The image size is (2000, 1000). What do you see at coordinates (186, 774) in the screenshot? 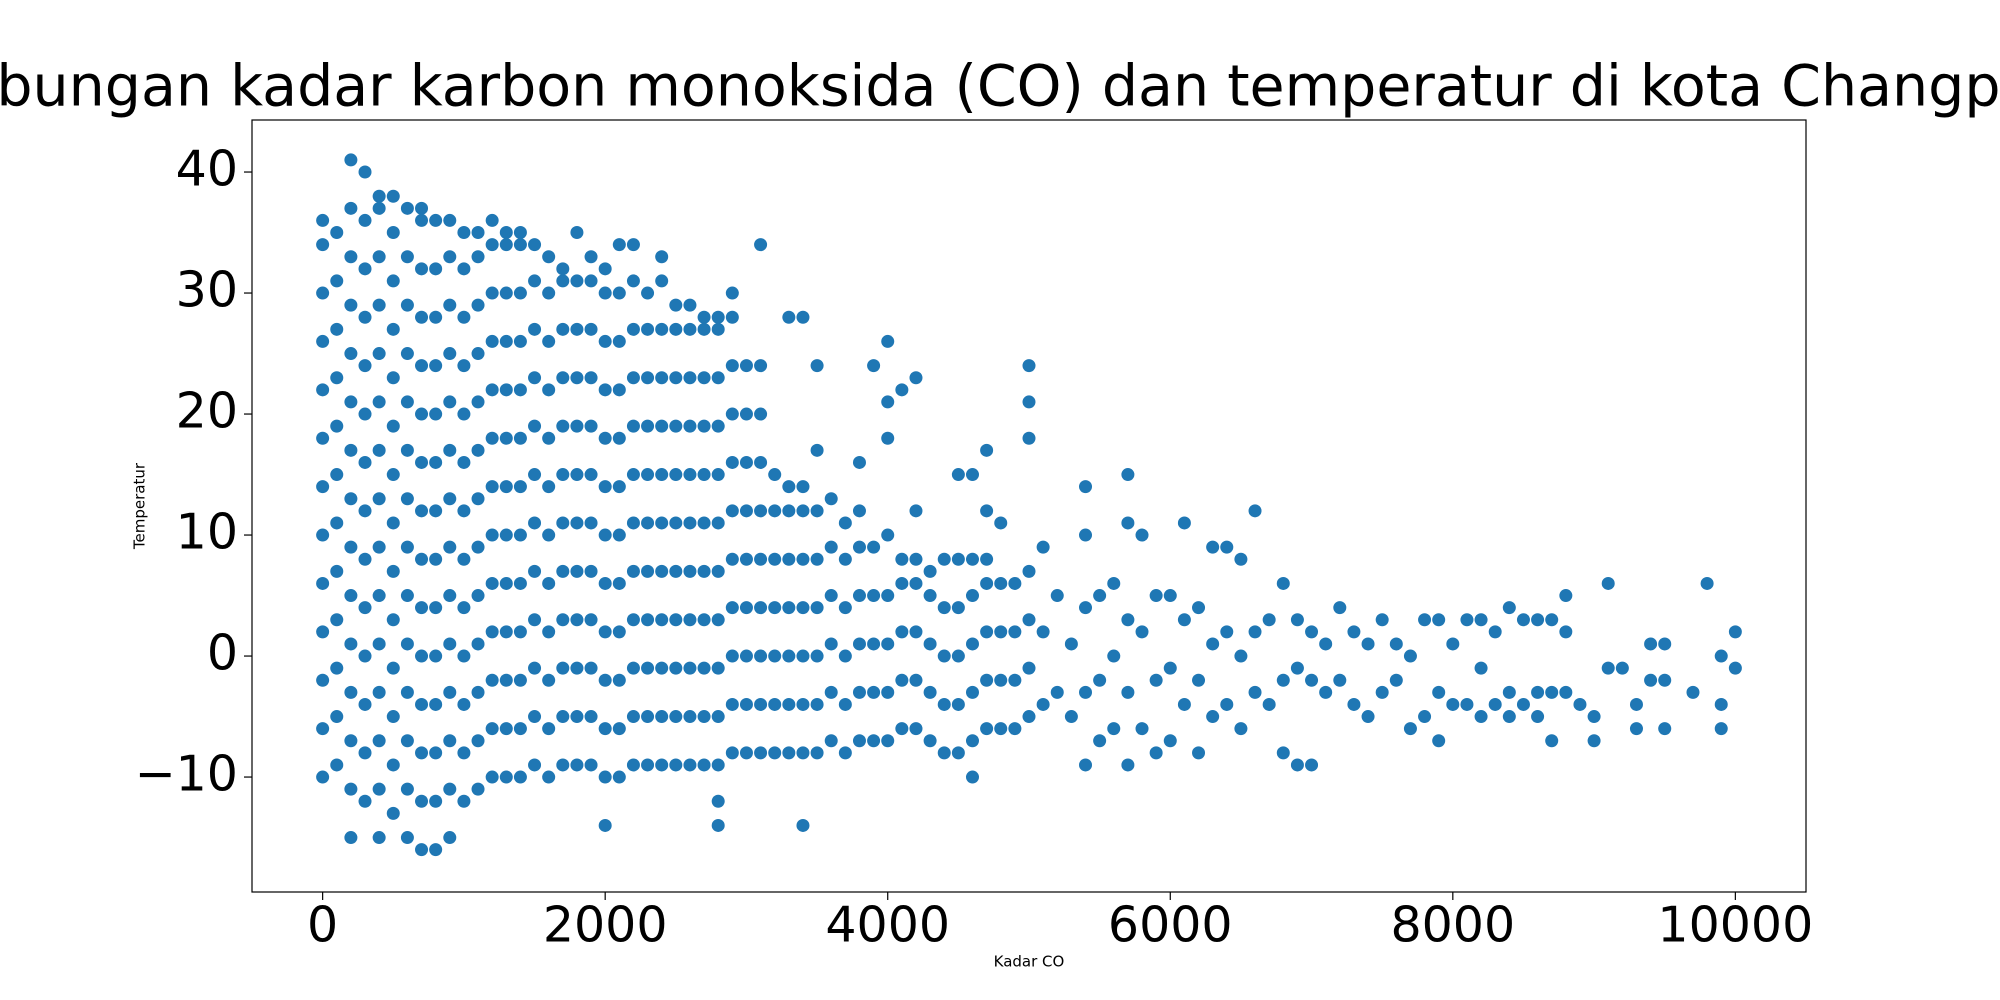
I see `y-tick-label: −10` at bounding box center [186, 774].